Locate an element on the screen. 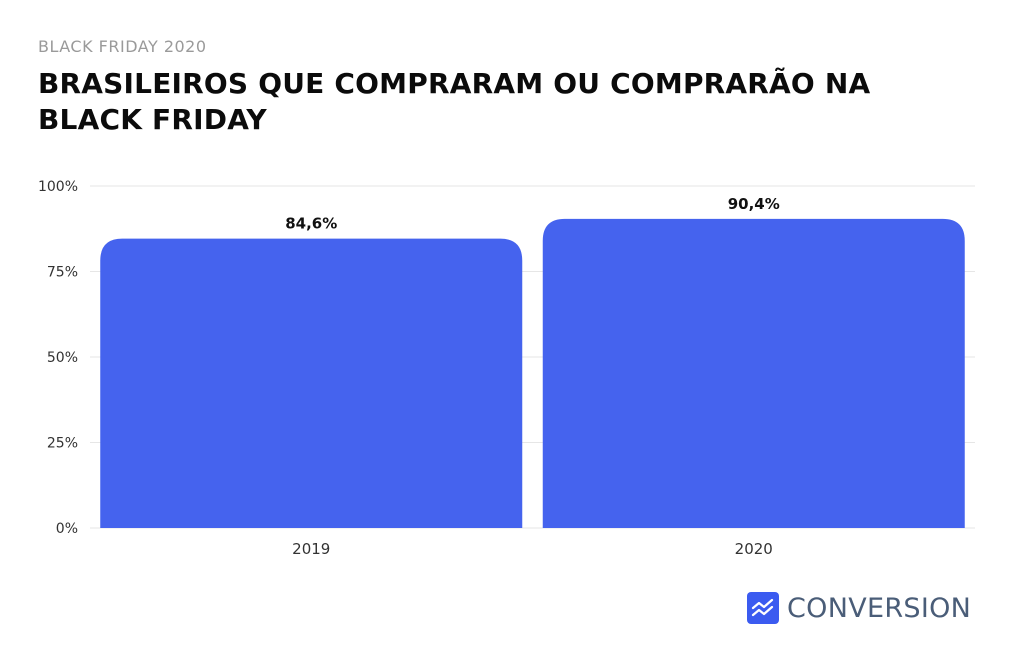 Image resolution: width=1024 pixels, height=655 pixels. y-axis-ticks: 0% 25% 50% 75% 100% is located at coordinates (58, 358).